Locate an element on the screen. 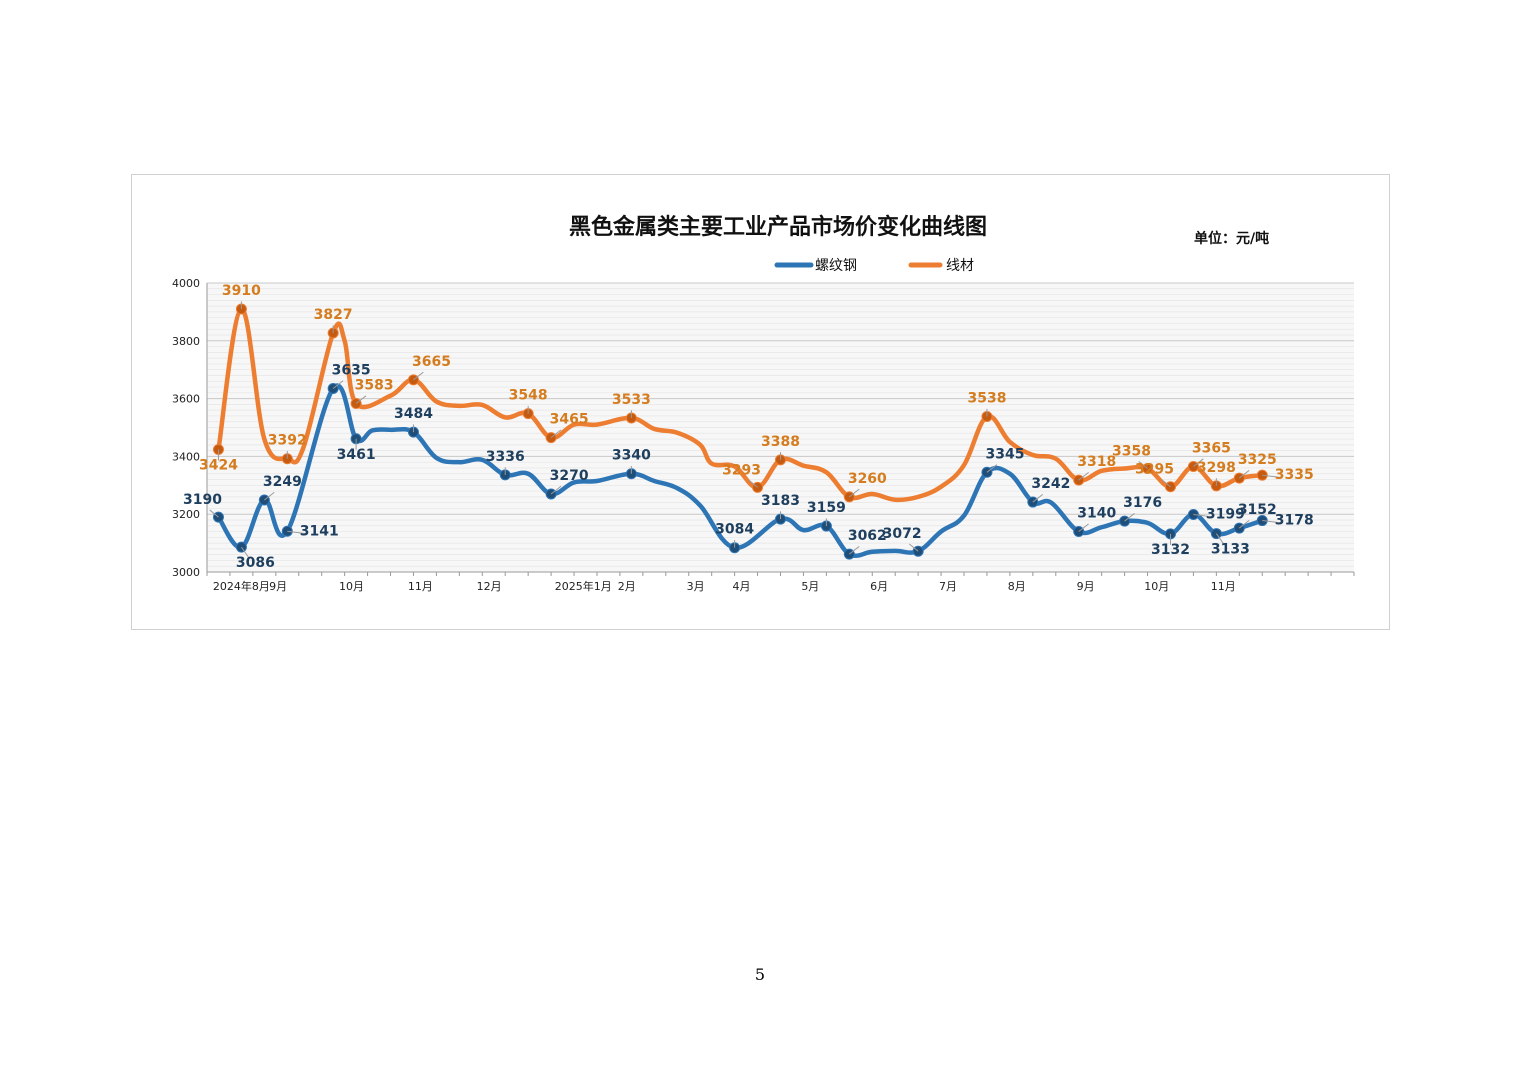  data-label-series-0: 3072 is located at coordinates (902, 534).